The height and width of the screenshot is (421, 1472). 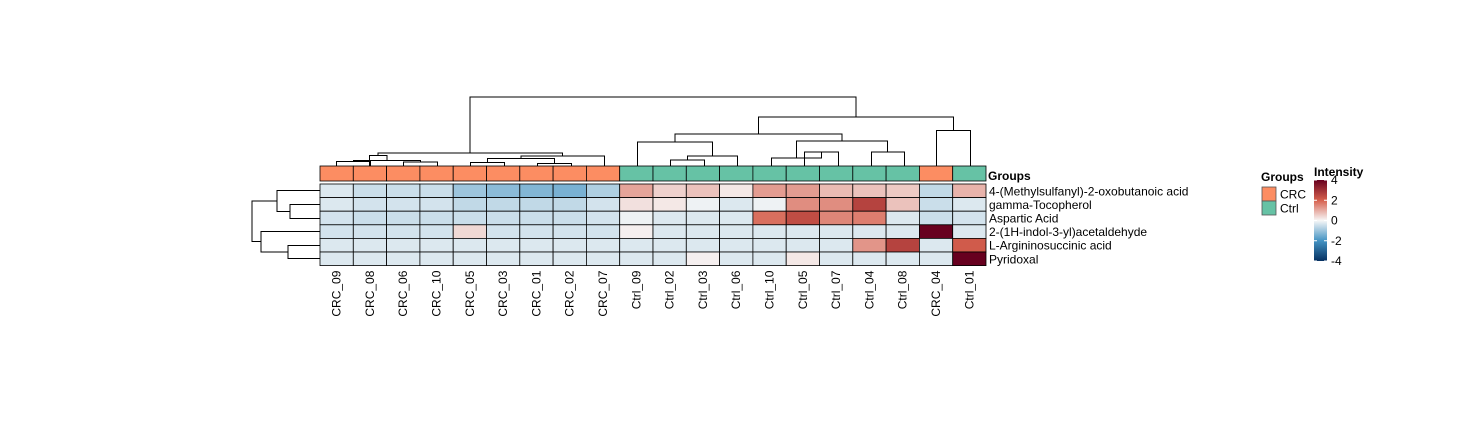 I want to click on column-label: Ctrl_04, so click(x=869, y=289).